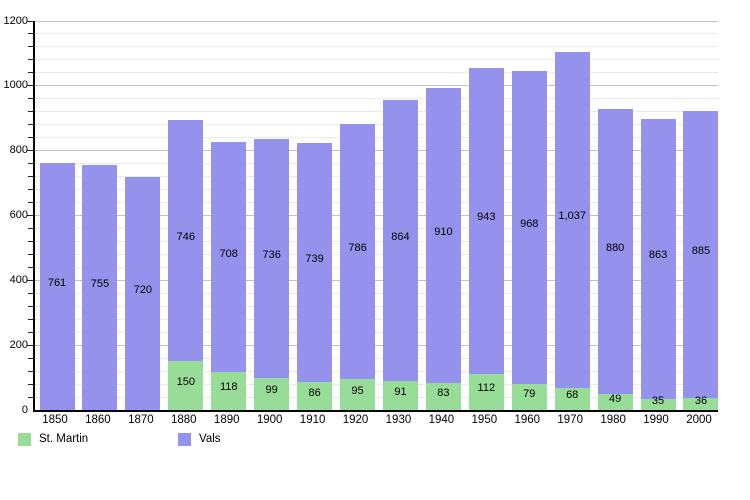 This screenshot has width=750, height=500. Describe the element at coordinates (572, 216) in the screenshot. I see `bar-value-label-vals: 1,037` at that location.